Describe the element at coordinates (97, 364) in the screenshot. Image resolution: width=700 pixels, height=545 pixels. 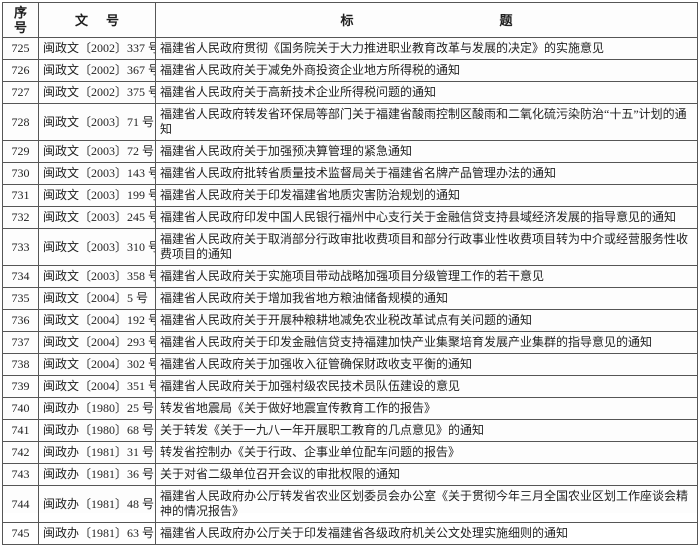
I see `document-number-cell: 闽政文〔2004〕302 号` at that location.